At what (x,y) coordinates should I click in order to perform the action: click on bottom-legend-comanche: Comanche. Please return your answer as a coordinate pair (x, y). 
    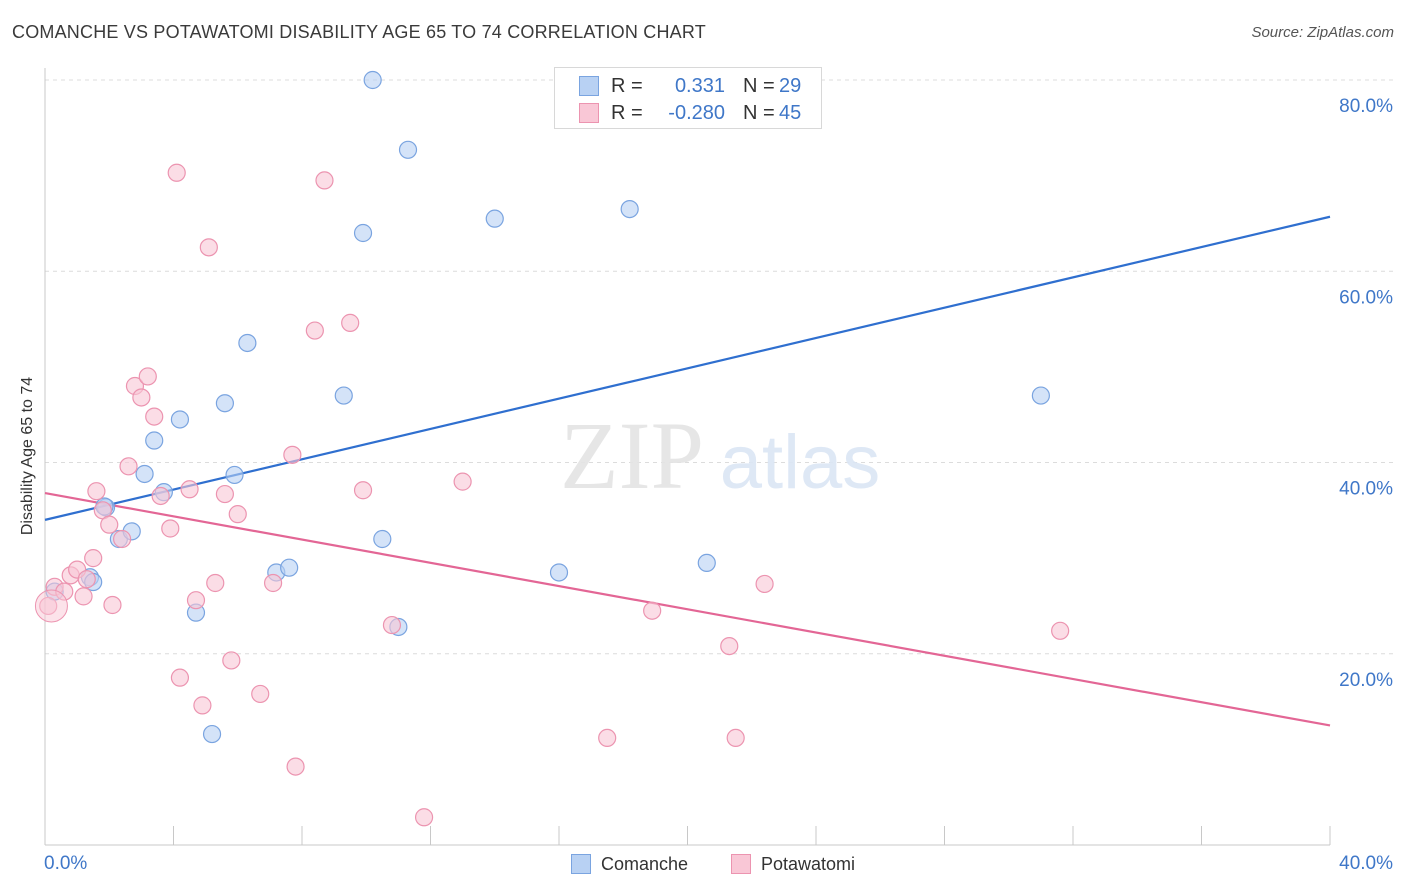
    Looking at the image, I should click on (629, 864).